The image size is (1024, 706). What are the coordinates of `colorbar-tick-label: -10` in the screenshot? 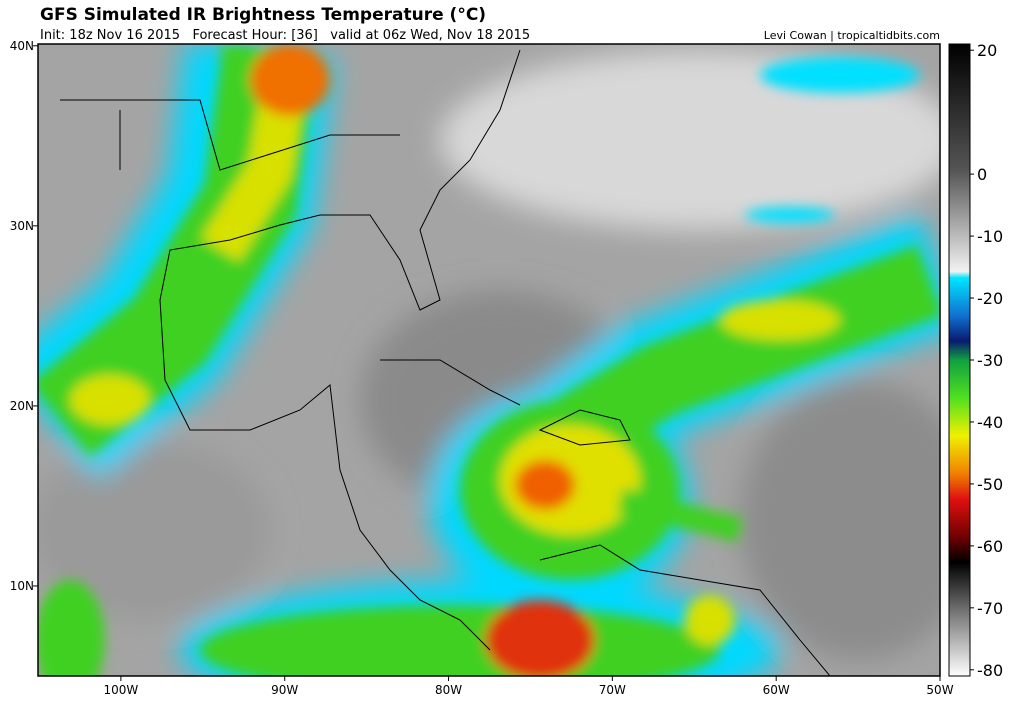 It's located at (990, 236).